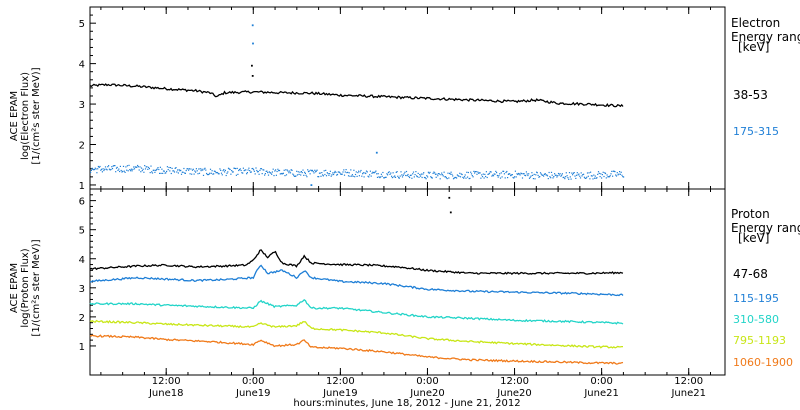  What do you see at coordinates (25, 116) in the screenshot?
I see `electron-ylabel-line-2: log(Electron Flux)` at bounding box center [25, 116].